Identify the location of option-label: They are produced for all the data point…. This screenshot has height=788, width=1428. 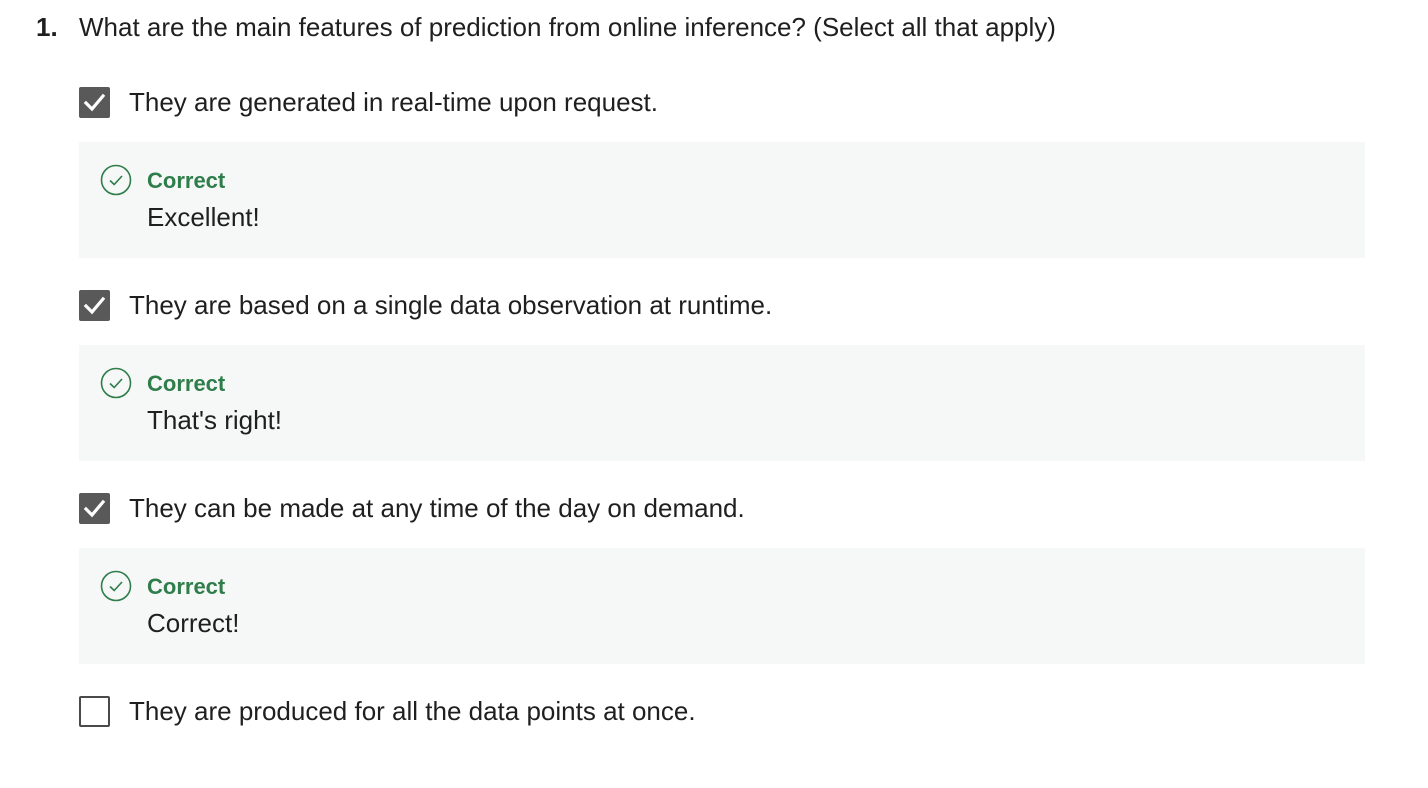
(412, 710).